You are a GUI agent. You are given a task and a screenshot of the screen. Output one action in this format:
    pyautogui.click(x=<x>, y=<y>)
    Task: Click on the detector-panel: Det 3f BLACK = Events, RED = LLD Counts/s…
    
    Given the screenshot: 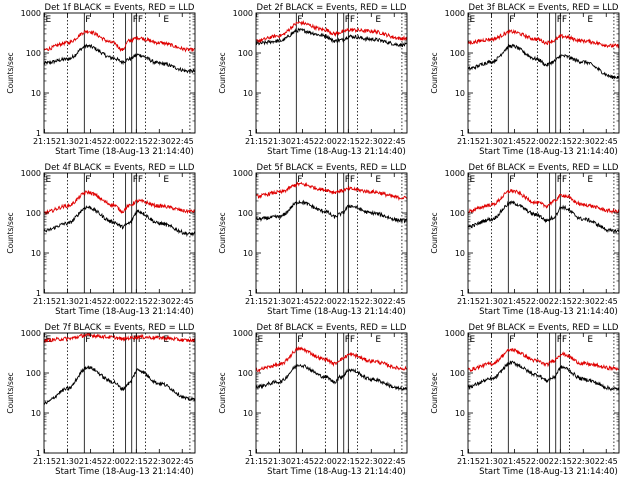 What is the action you would take?
    pyautogui.click(x=525, y=80)
    